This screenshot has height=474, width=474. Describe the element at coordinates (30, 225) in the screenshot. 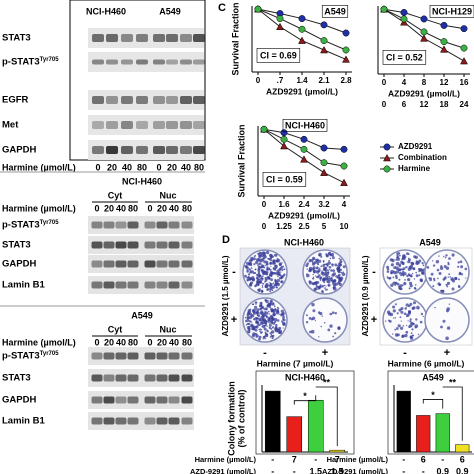

I see `protein-label: p-STAT3Tyr705` at that location.